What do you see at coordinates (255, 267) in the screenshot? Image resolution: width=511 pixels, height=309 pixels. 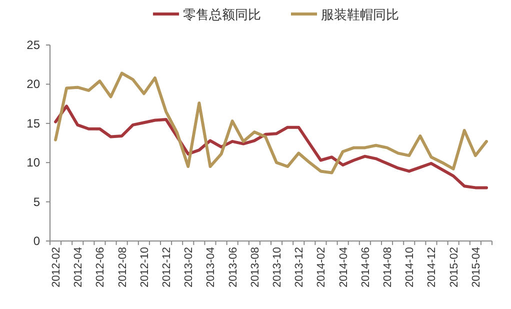 I see `x-tick-label: 2013-08` at bounding box center [255, 267].